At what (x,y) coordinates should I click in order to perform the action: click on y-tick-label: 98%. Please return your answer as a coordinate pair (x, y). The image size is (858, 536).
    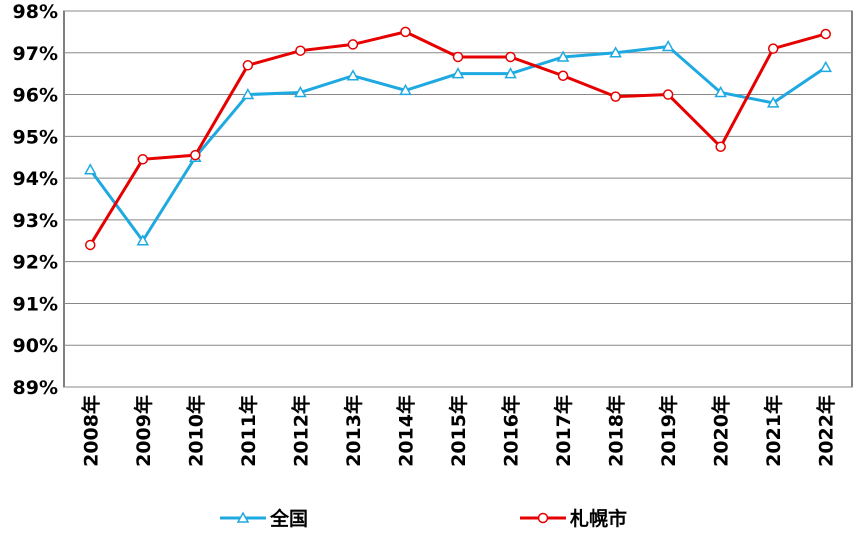
    Looking at the image, I should click on (35, 12).